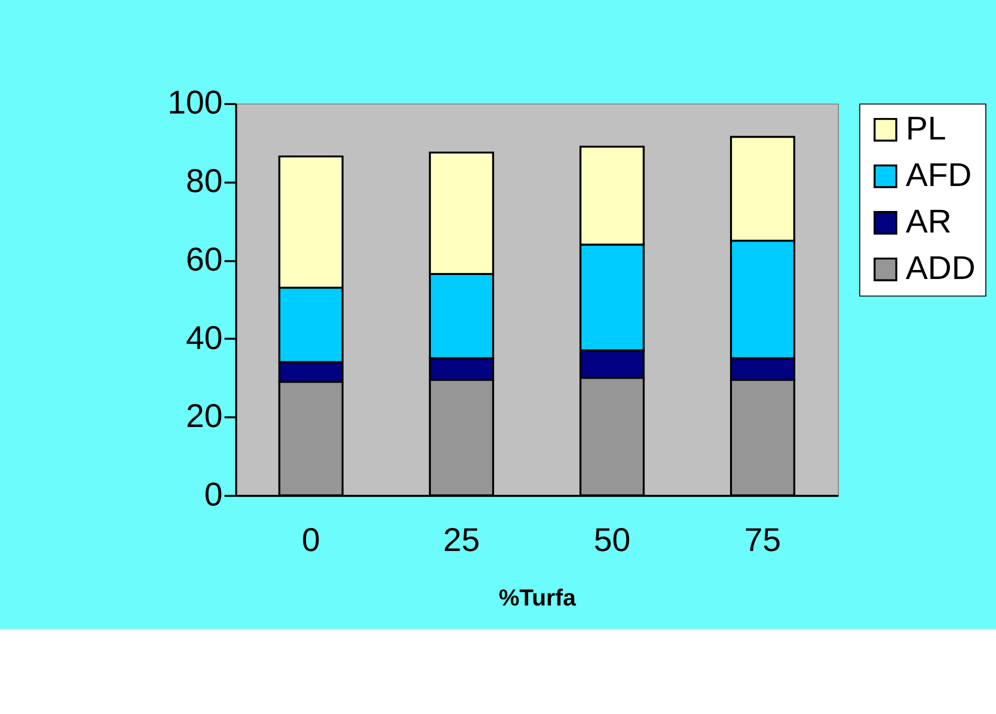  I want to click on legend-label: ADD, so click(941, 267).